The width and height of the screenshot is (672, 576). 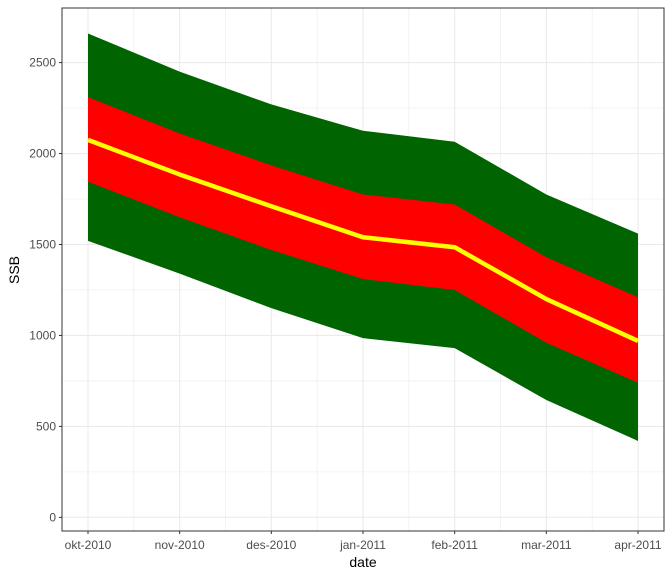 I want to click on x-tick-label: nov-2010, so click(x=180, y=545).